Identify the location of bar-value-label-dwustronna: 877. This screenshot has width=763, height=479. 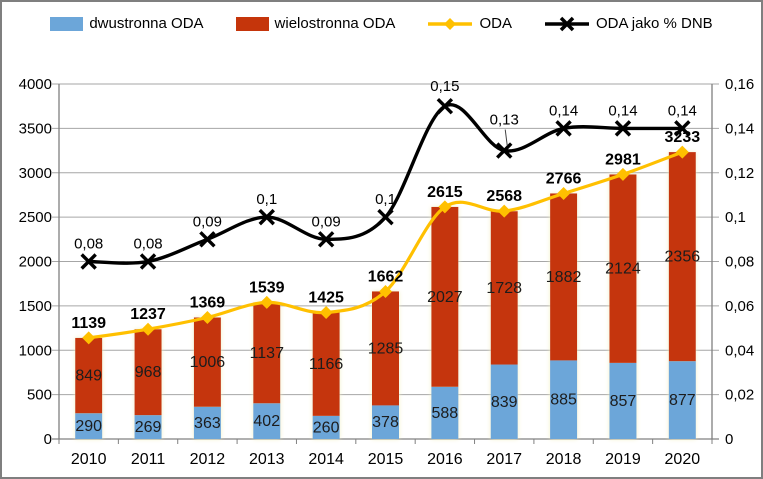
(682, 400).